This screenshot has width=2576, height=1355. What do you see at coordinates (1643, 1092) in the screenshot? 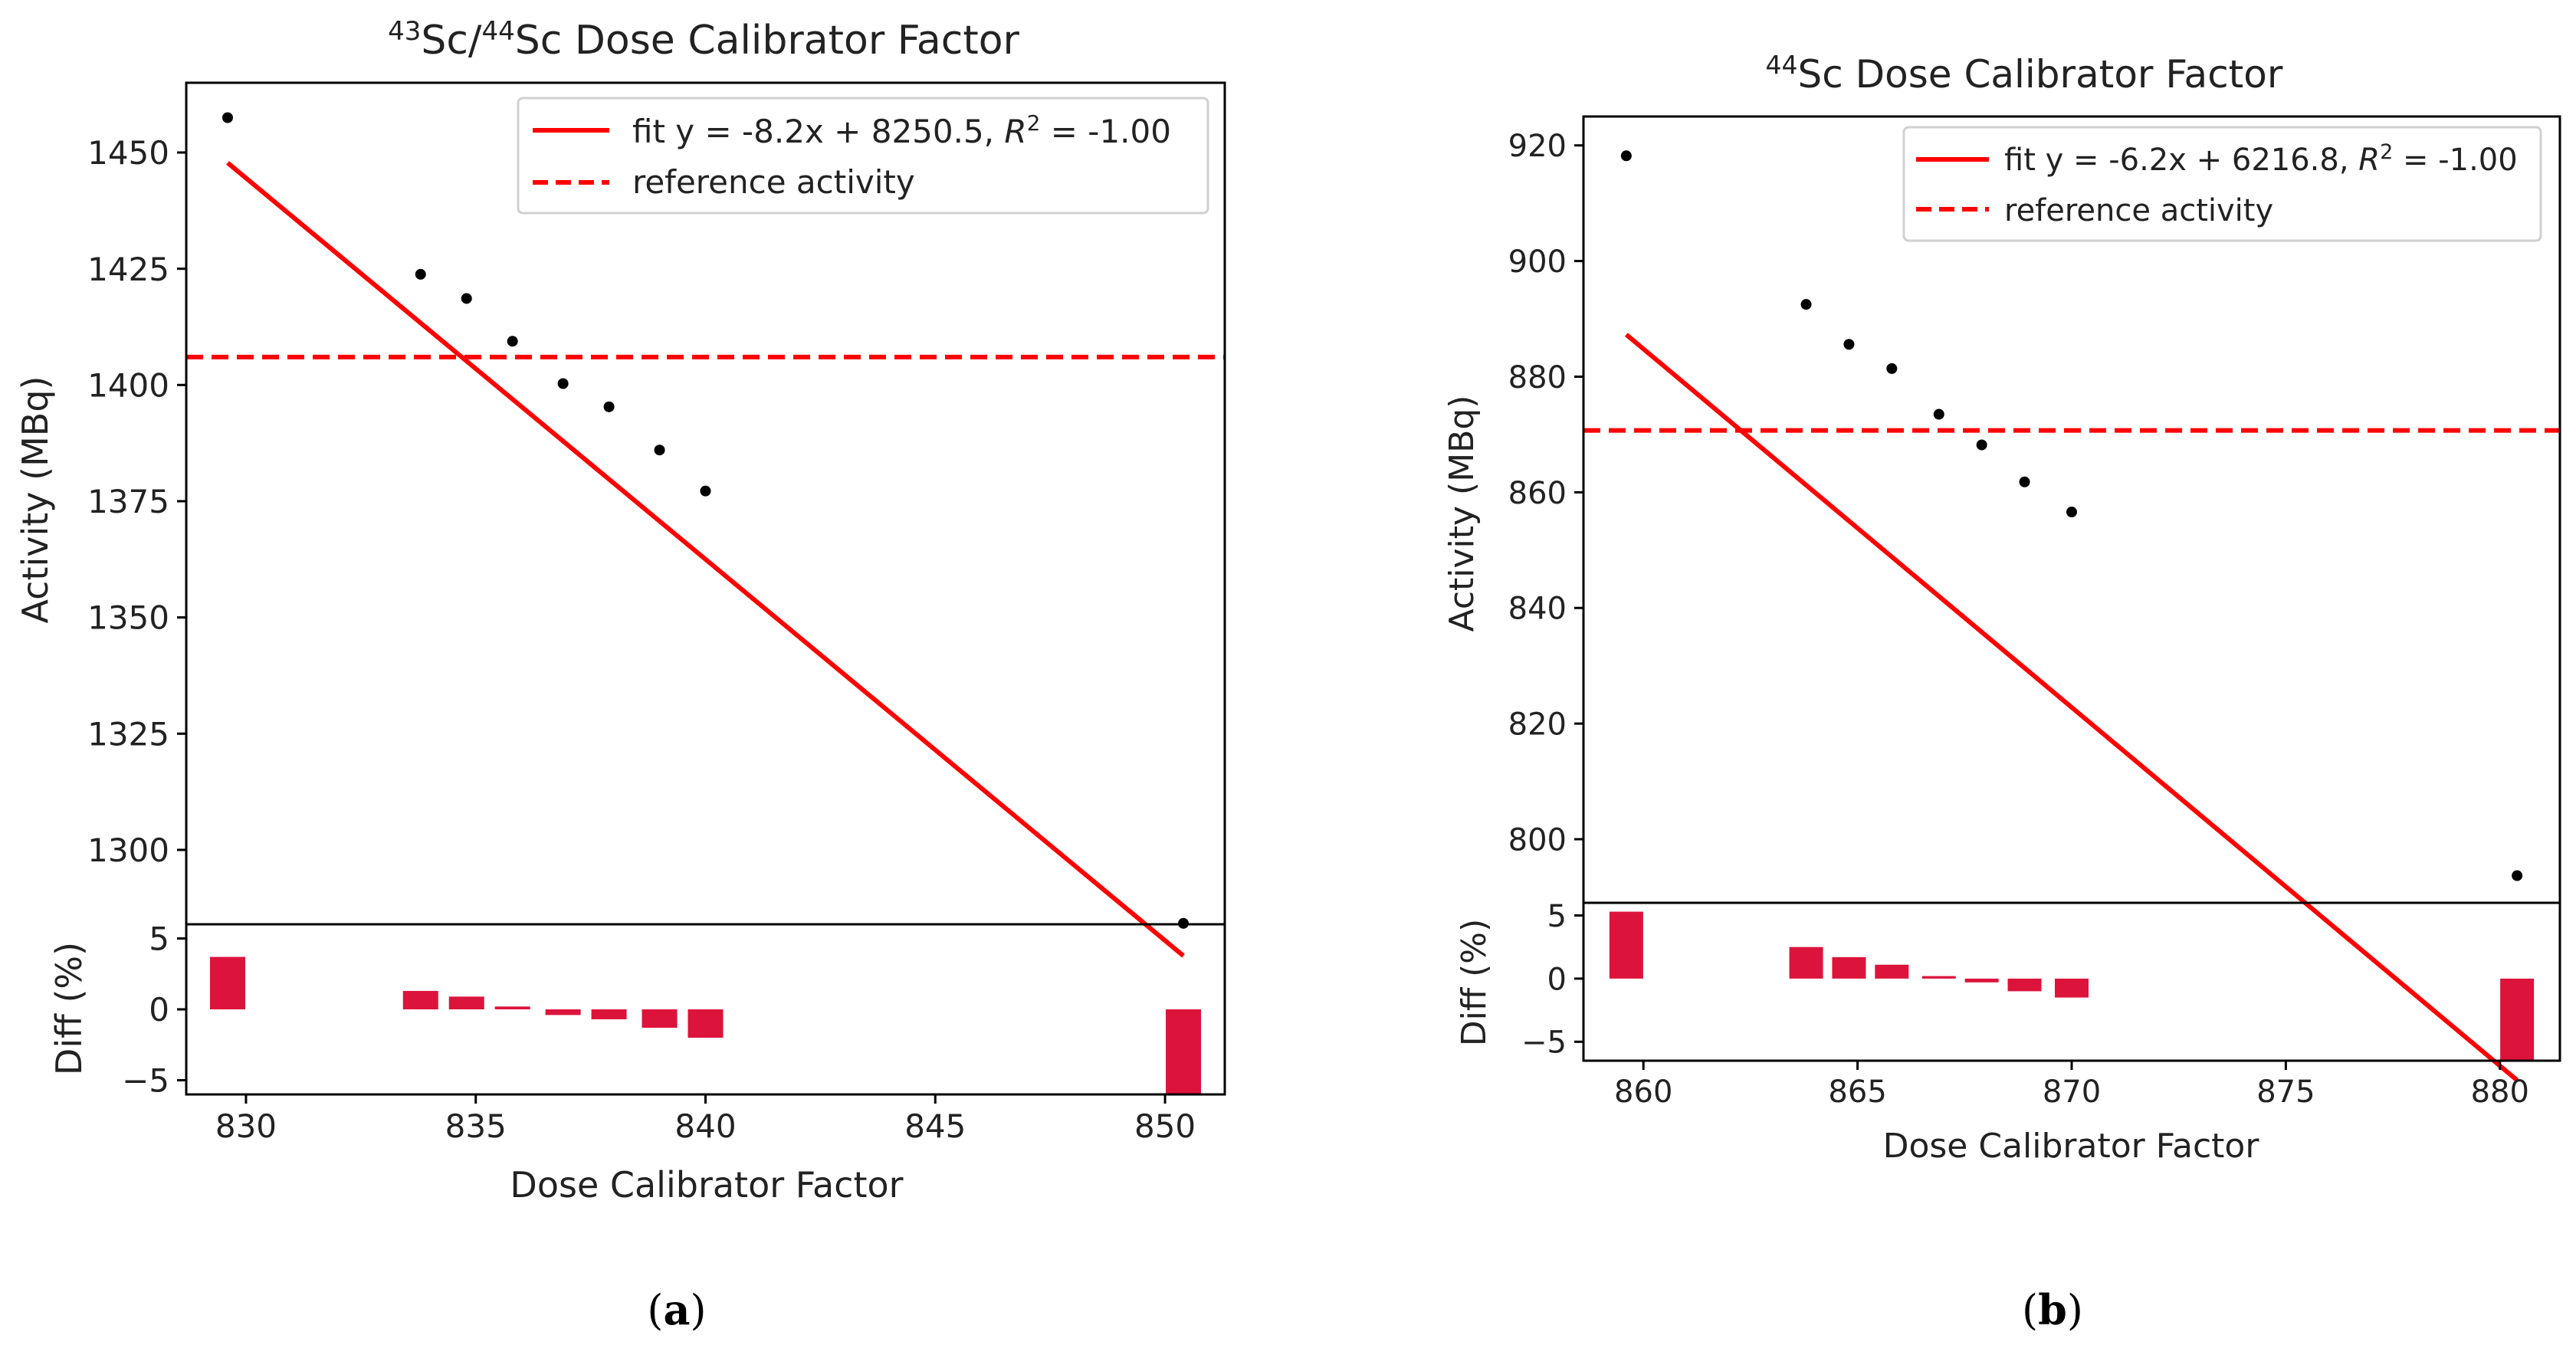
I see `x-tick-label: 860` at bounding box center [1643, 1092].